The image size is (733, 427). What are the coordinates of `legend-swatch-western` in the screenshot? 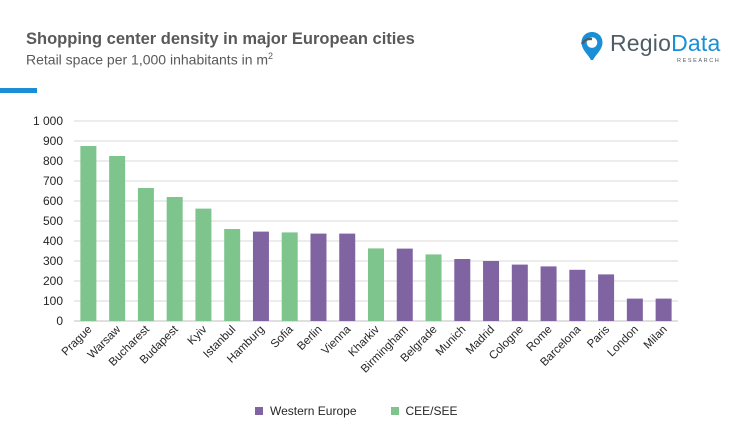 It's located at (259, 411).